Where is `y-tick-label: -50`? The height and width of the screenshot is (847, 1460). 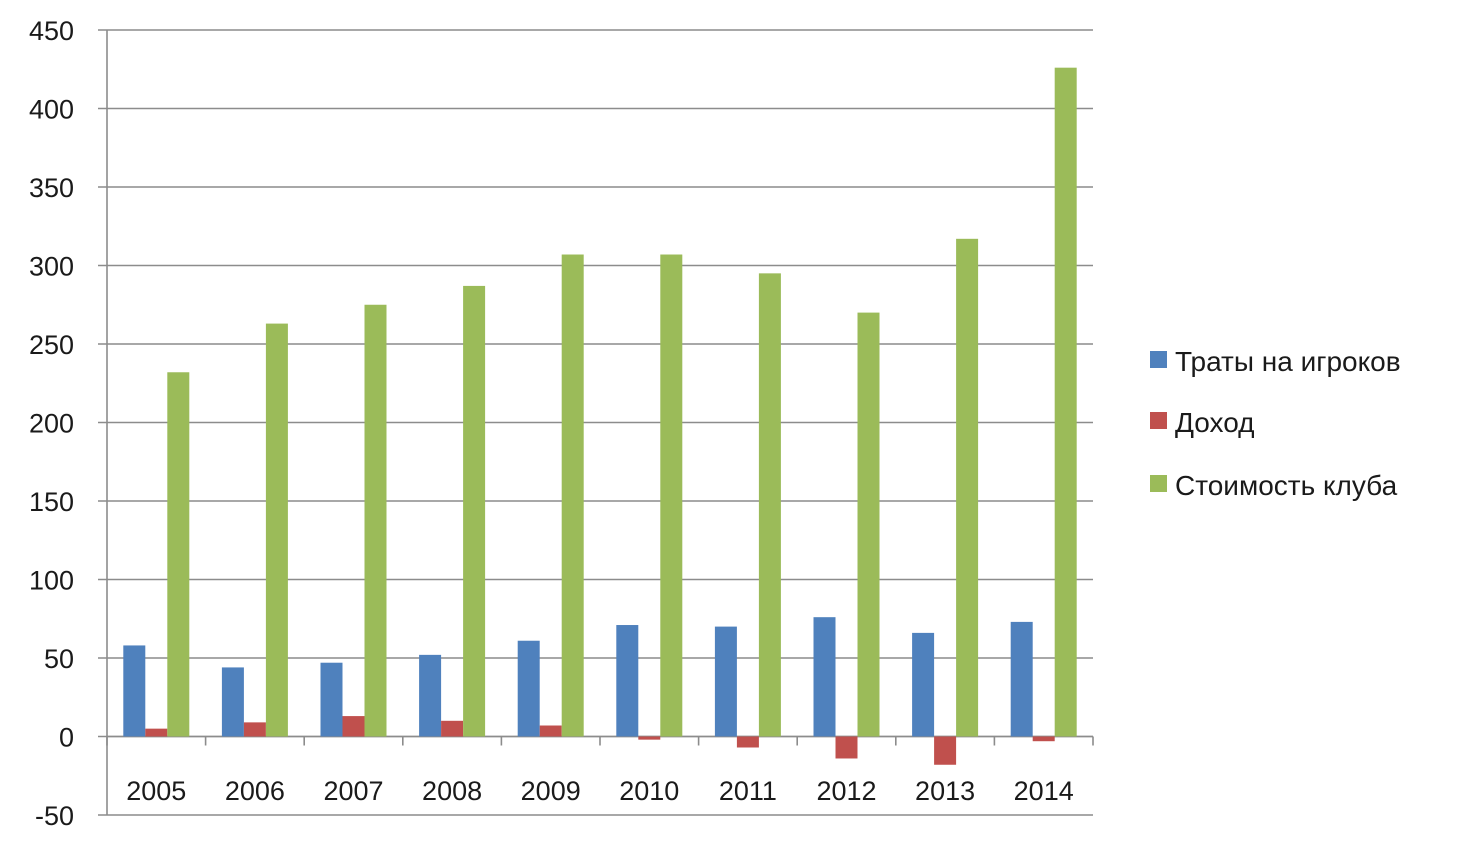
y-tick-label: -50 is located at coordinates (54, 816).